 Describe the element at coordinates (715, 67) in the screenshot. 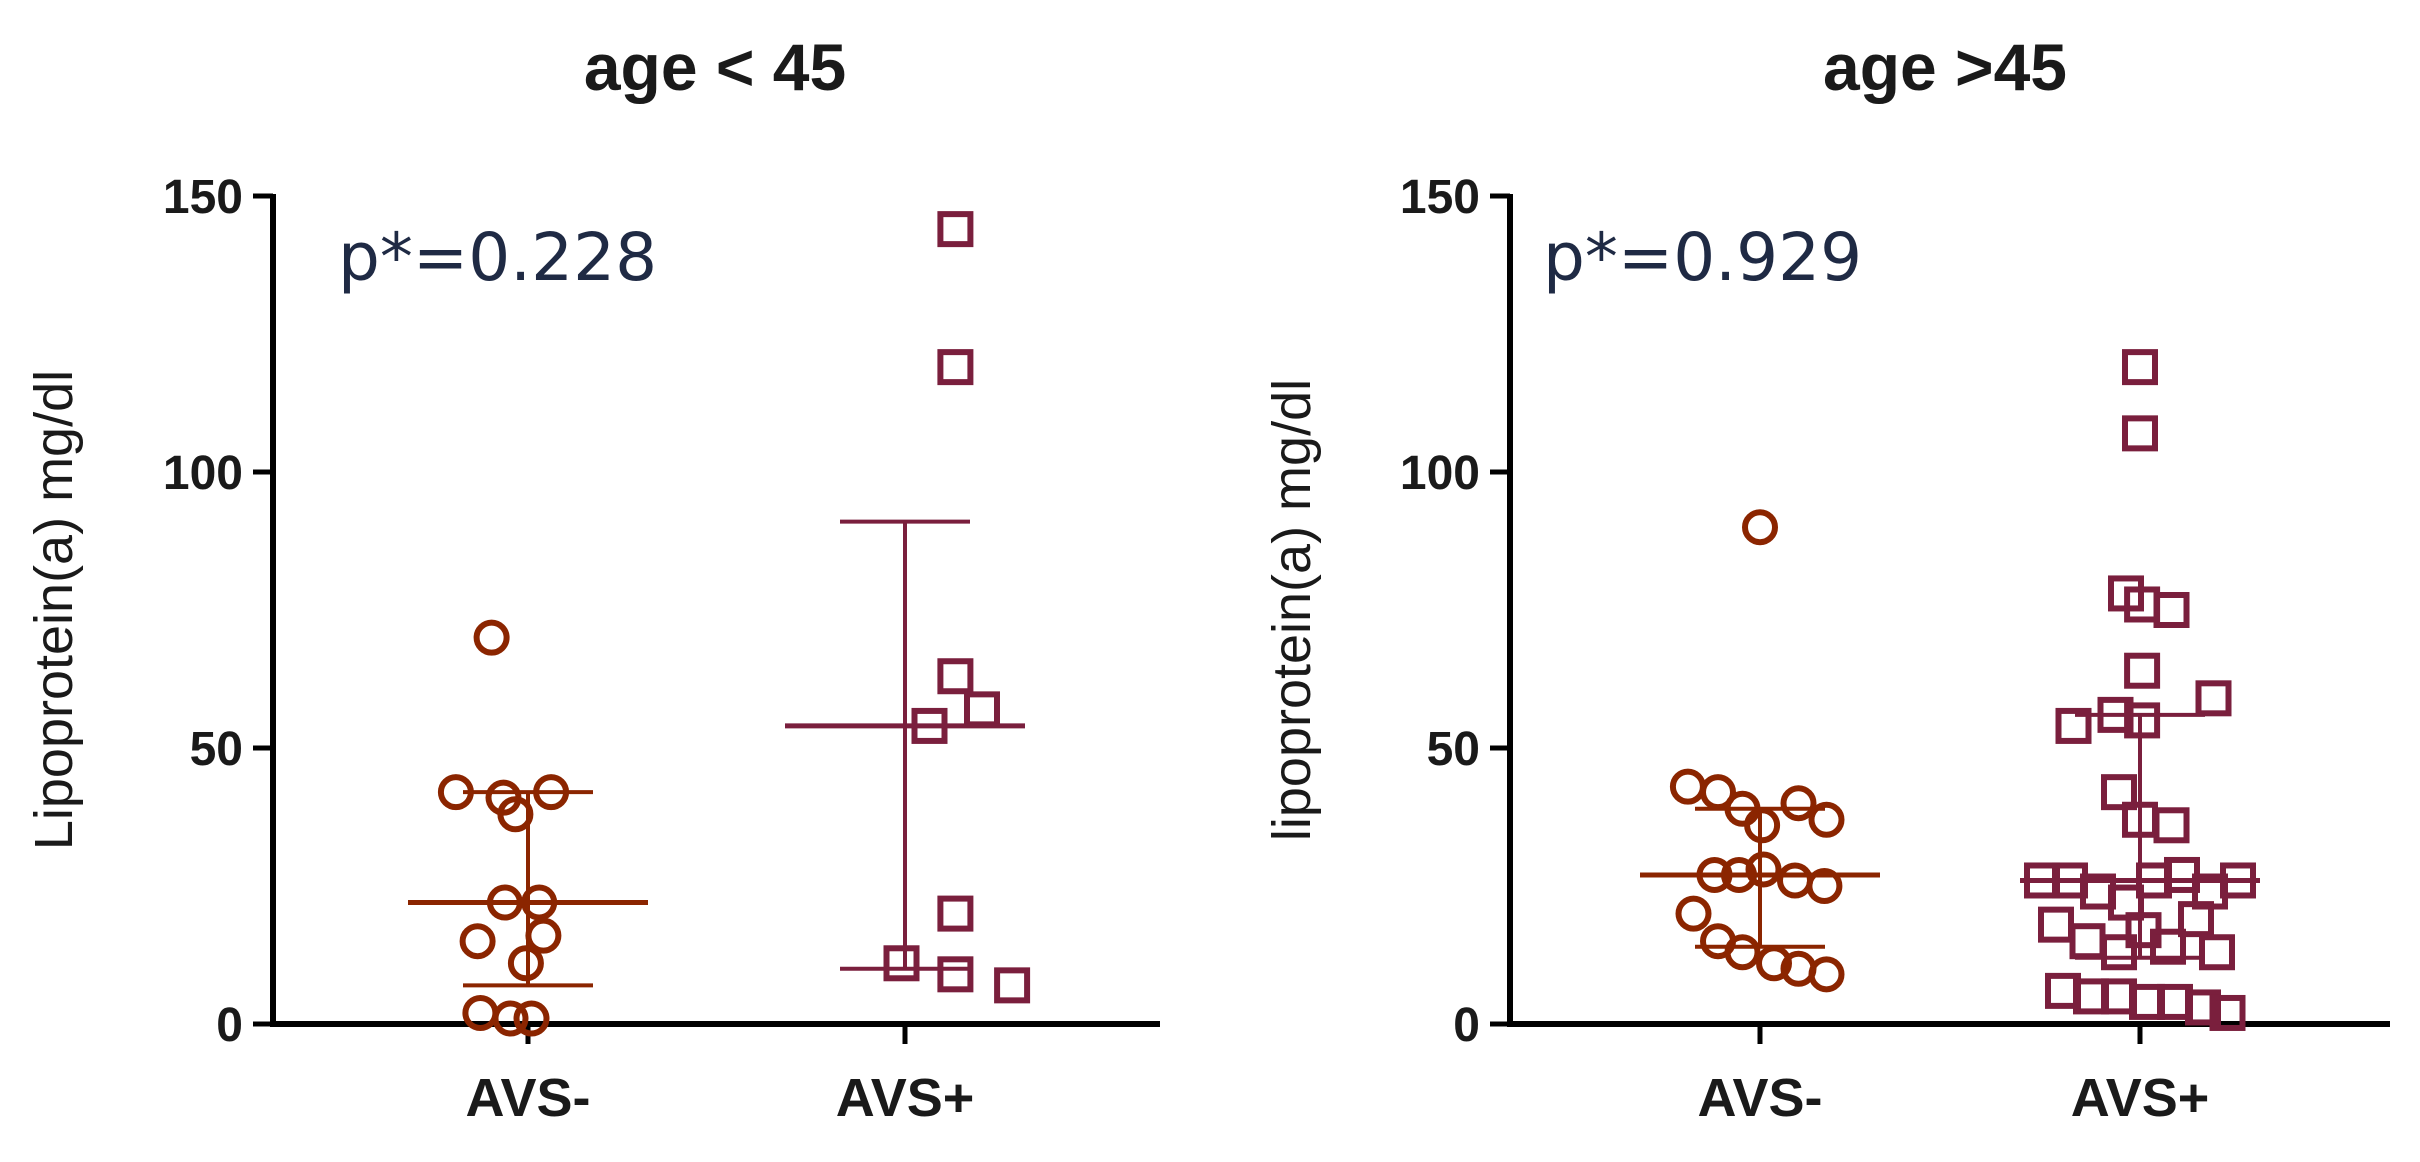

I see `chart-title: age < 45` at that location.